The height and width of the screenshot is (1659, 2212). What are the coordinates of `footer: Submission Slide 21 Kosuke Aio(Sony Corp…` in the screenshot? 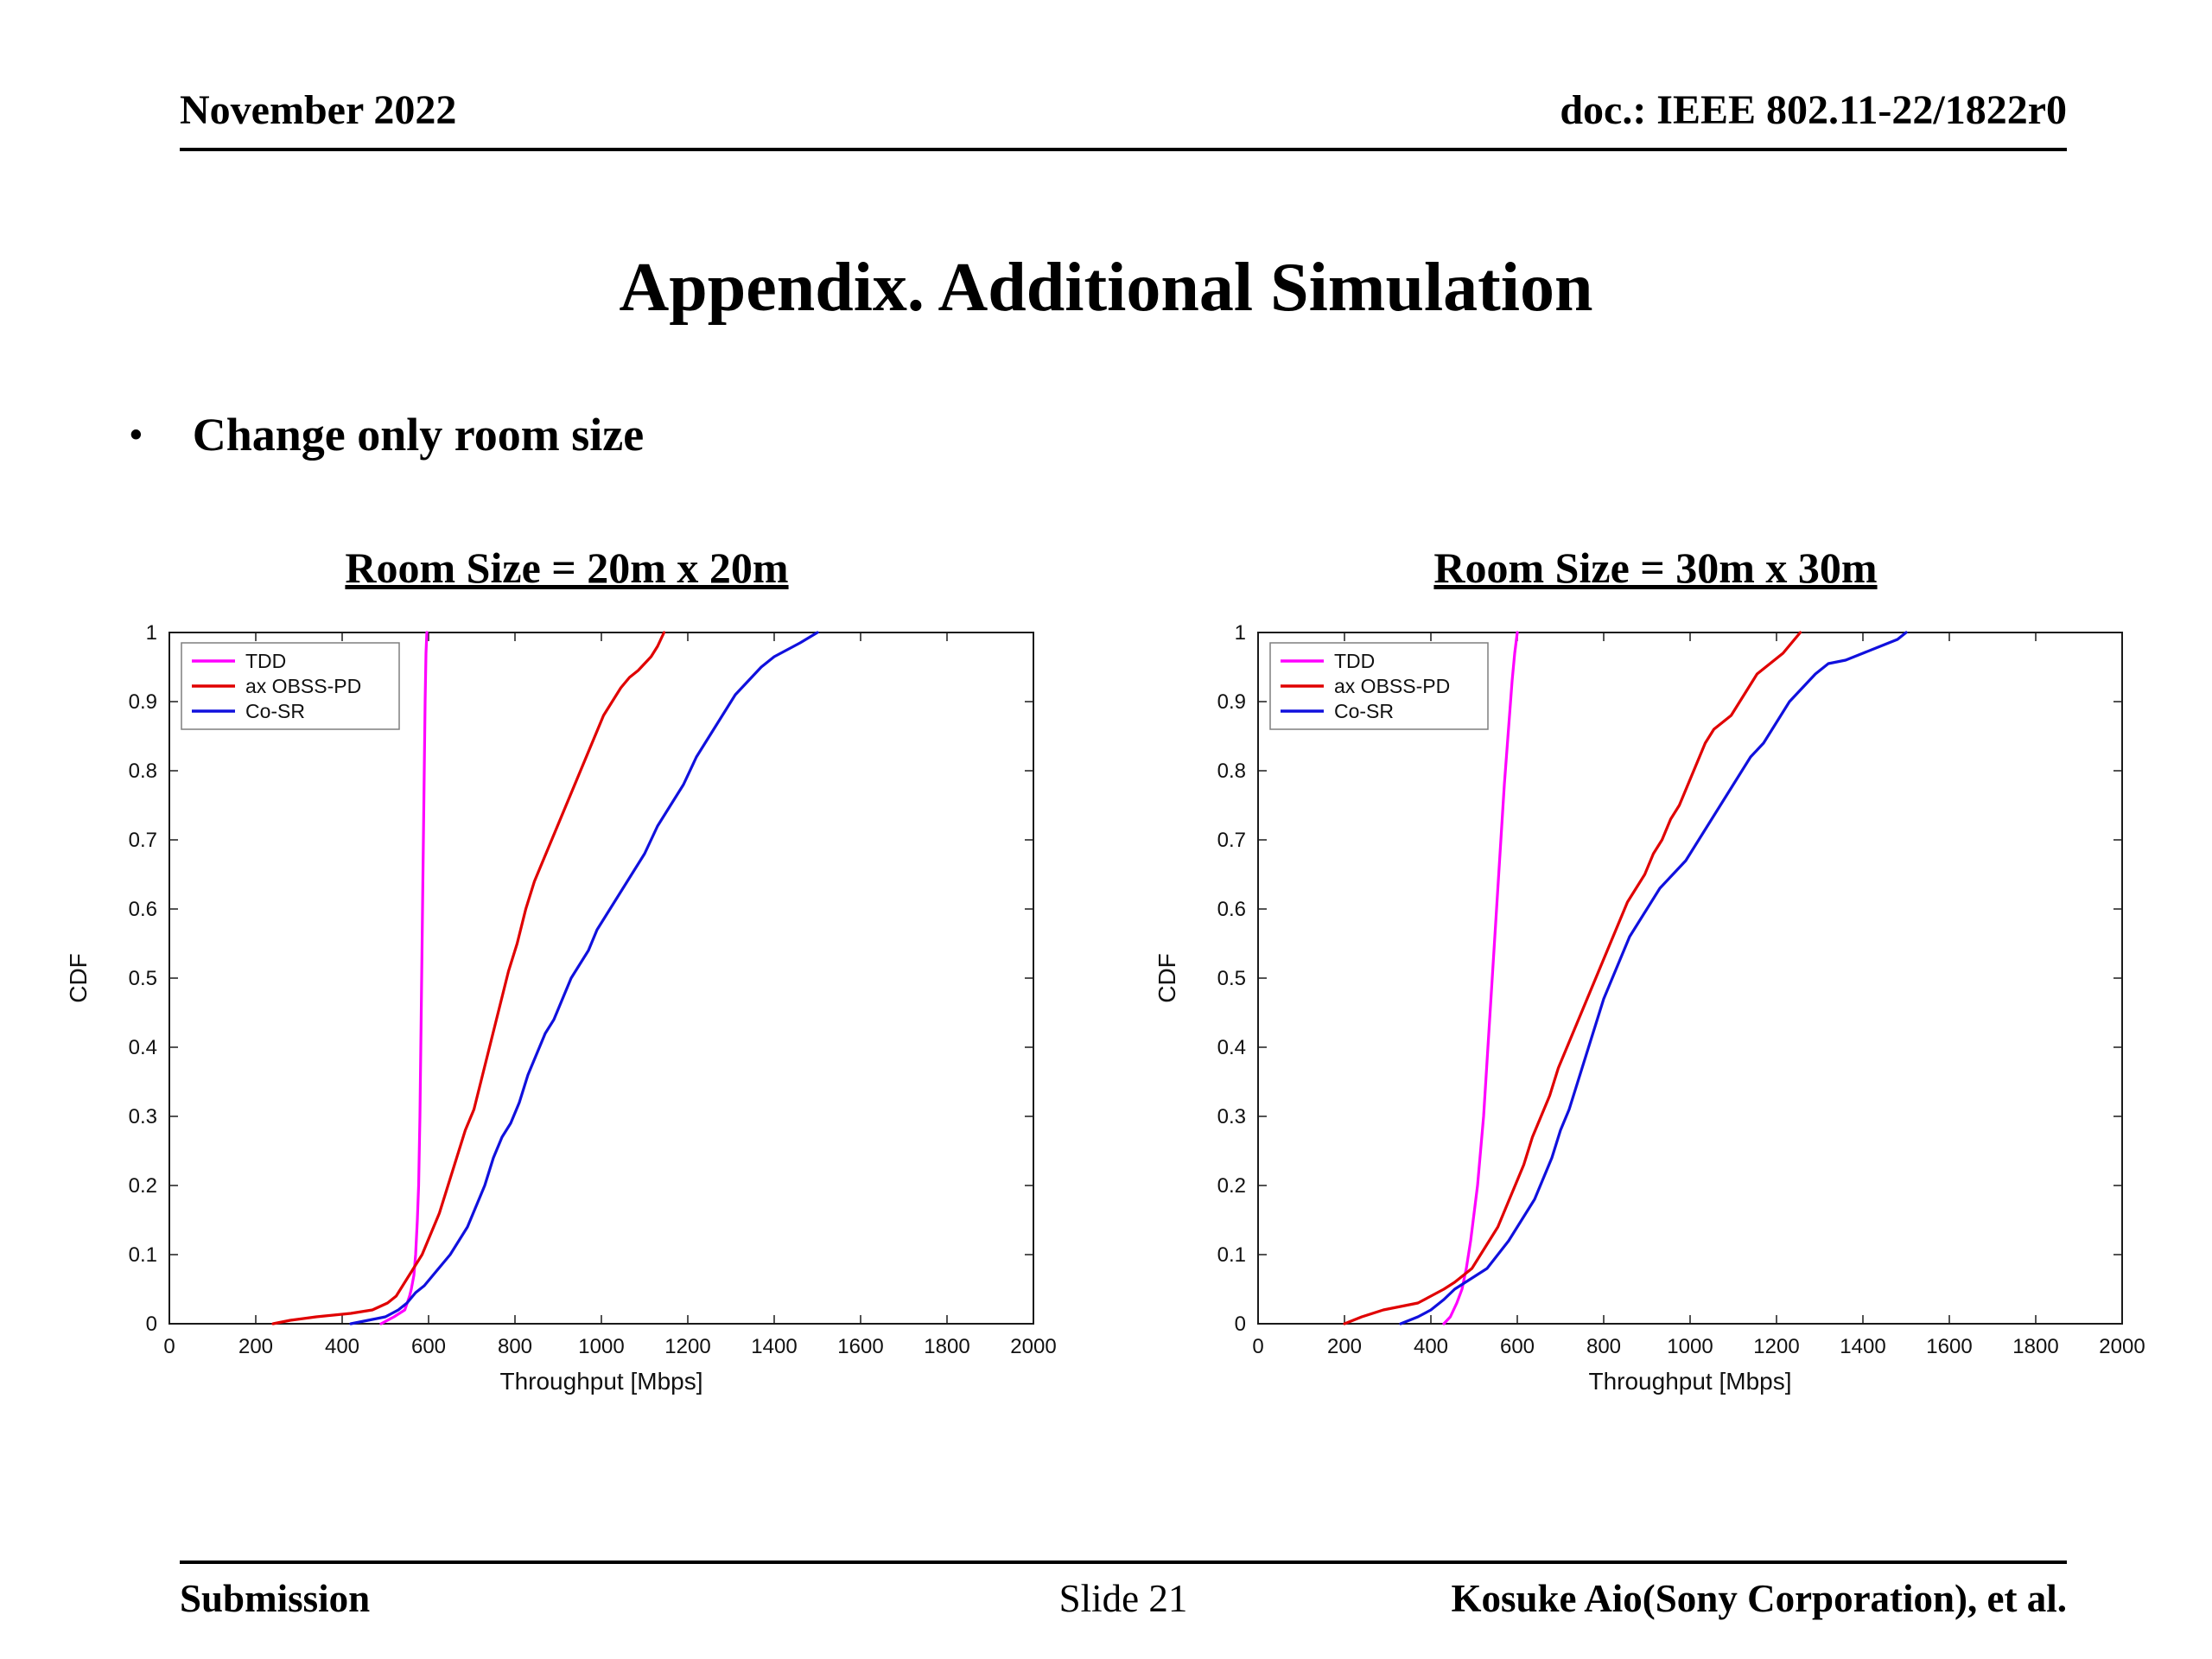 It's located at (1123, 1590).